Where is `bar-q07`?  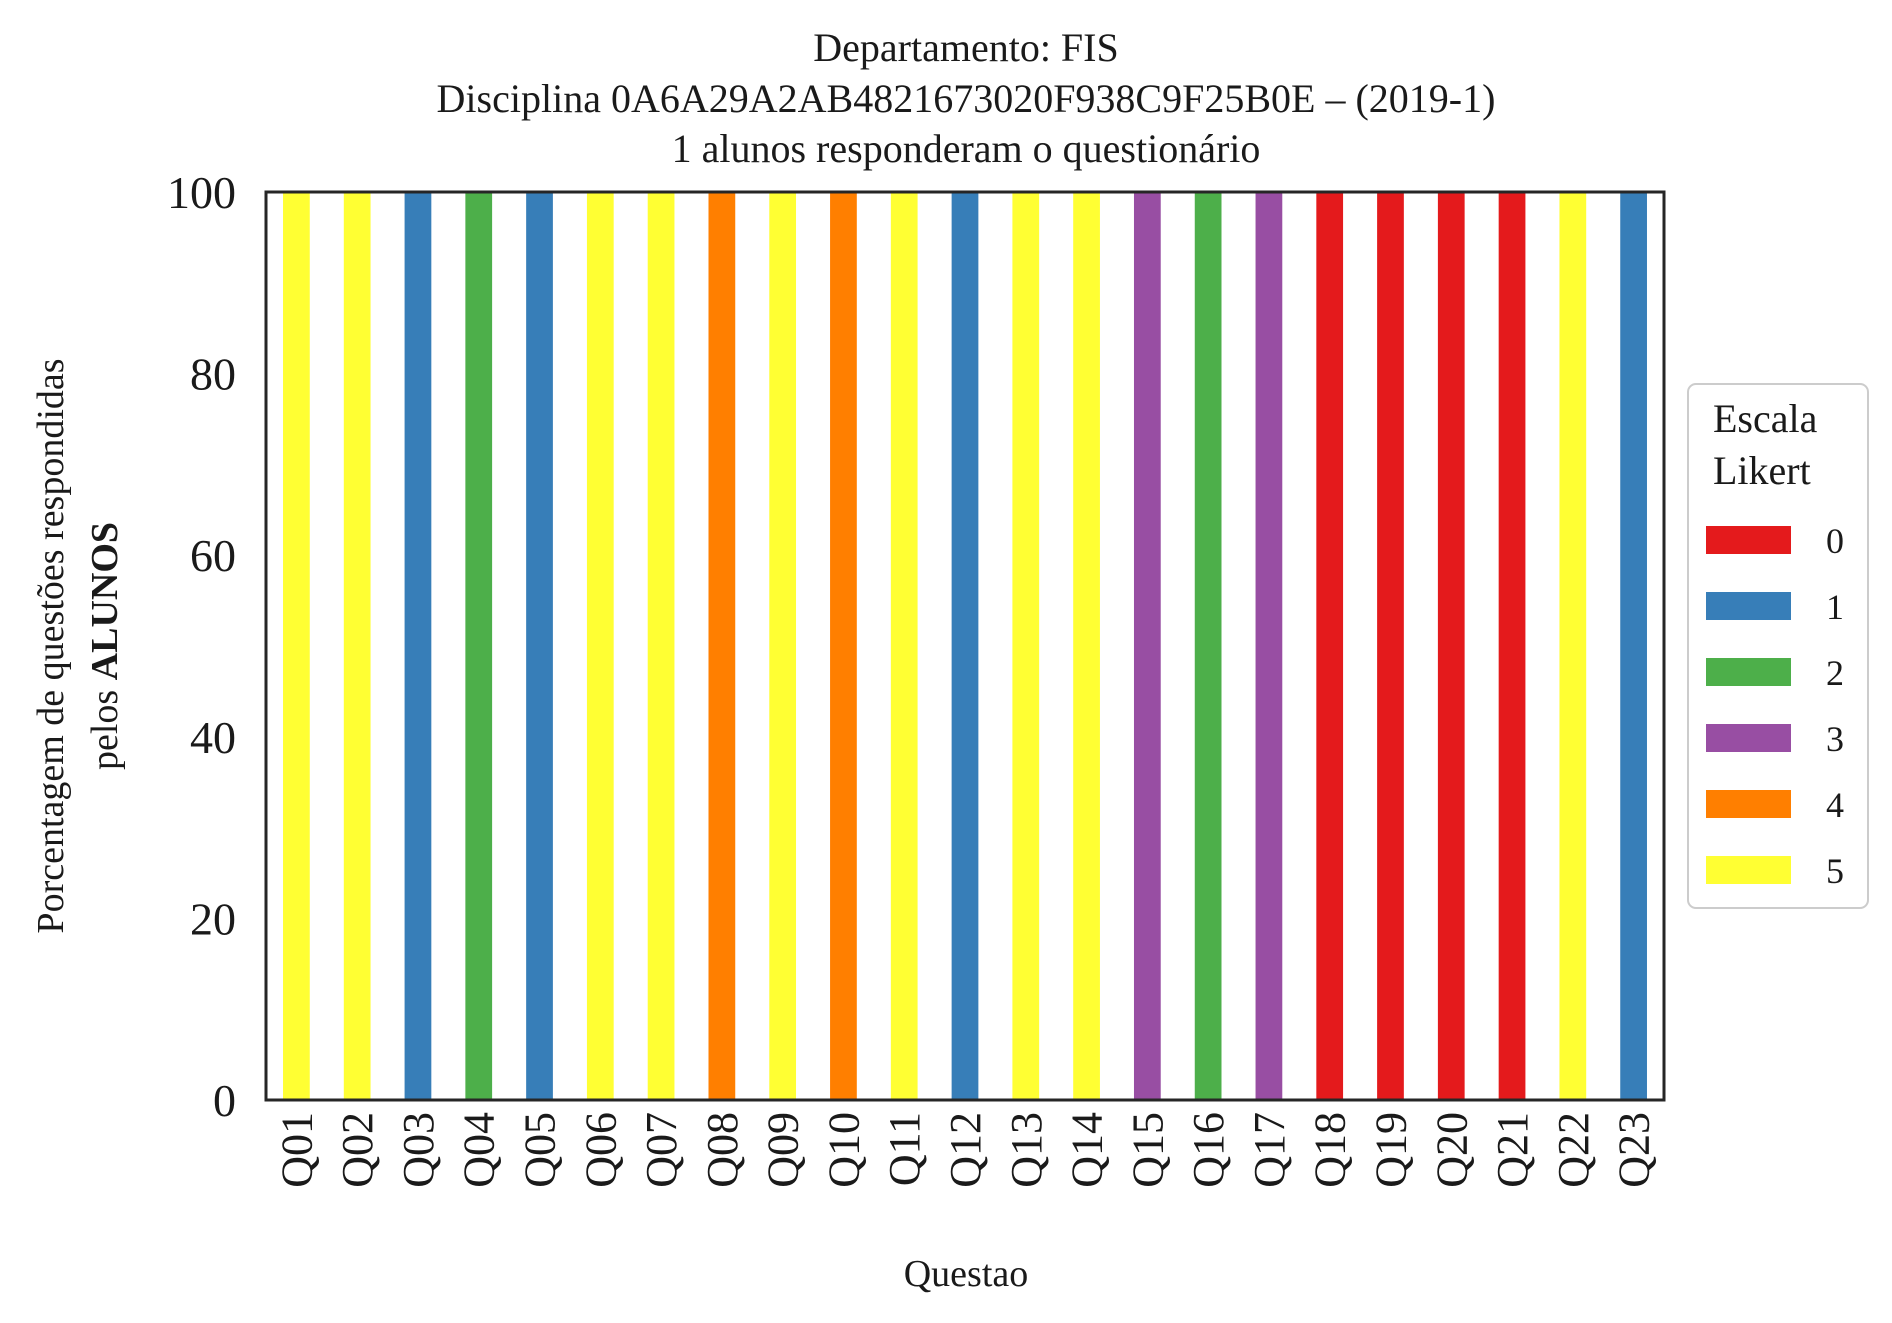
bar-q07 is located at coordinates (661, 646).